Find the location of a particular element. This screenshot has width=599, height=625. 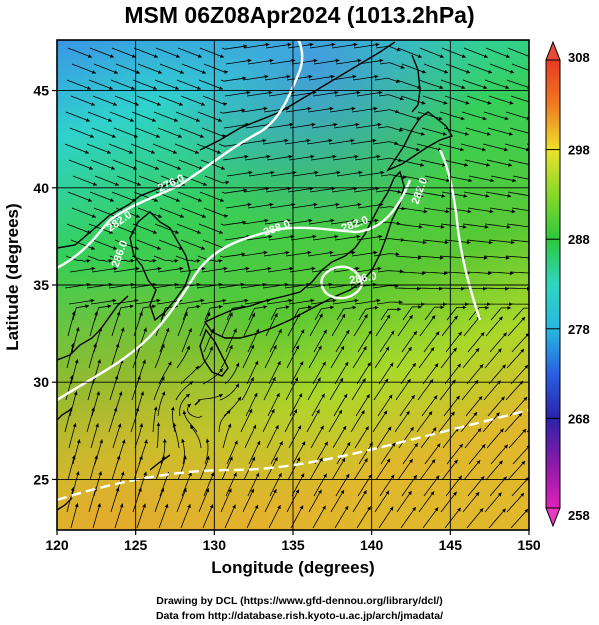

y-tick-label: 30 is located at coordinates (41, 382).